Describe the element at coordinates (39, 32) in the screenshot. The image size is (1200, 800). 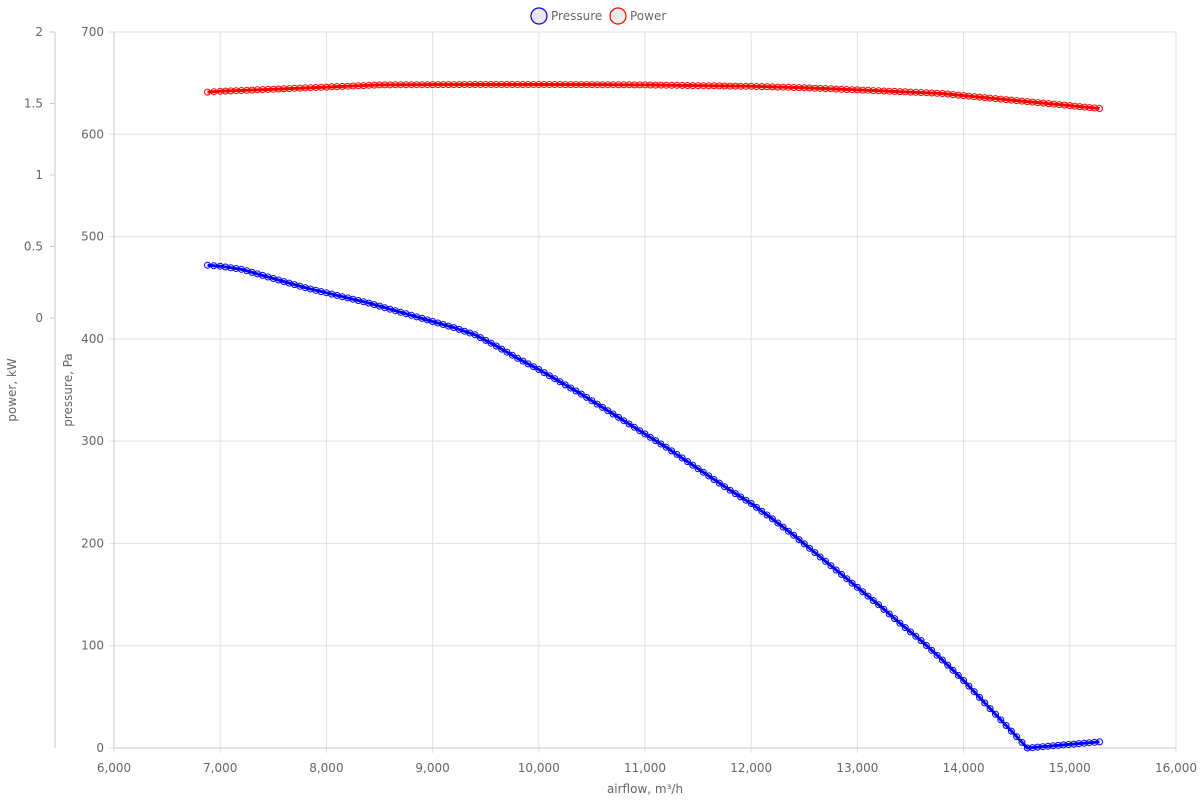
I see `y-tick-label-power: 2` at that location.